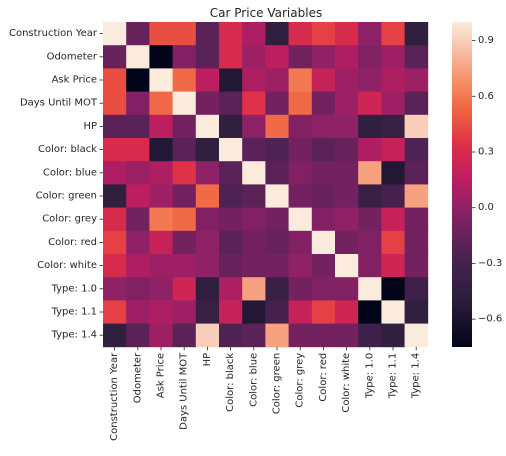 The height and width of the screenshot is (456, 506). What do you see at coordinates (69, 219) in the screenshot?
I see `y-tick-label: Color: grey` at bounding box center [69, 219].